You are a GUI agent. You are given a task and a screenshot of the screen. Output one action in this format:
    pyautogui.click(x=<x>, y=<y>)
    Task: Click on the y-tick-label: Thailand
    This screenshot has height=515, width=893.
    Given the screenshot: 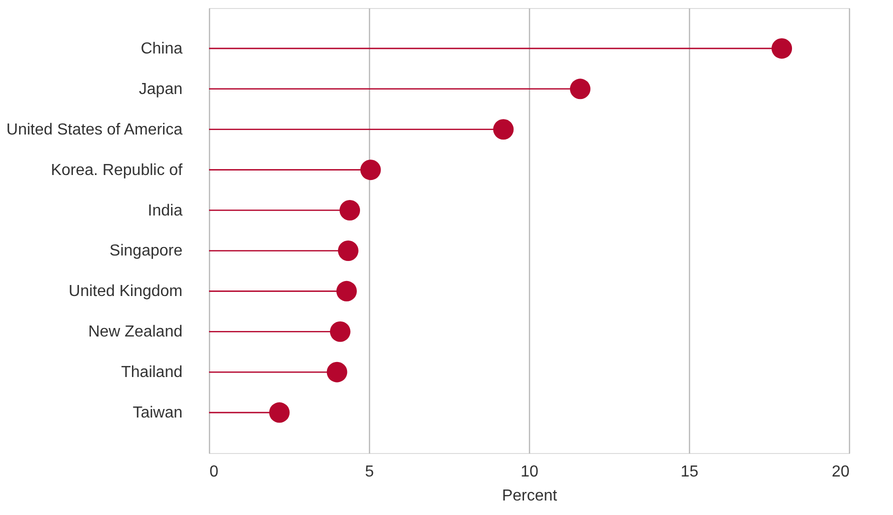 What is the action you would take?
    pyautogui.click(x=151, y=373)
    